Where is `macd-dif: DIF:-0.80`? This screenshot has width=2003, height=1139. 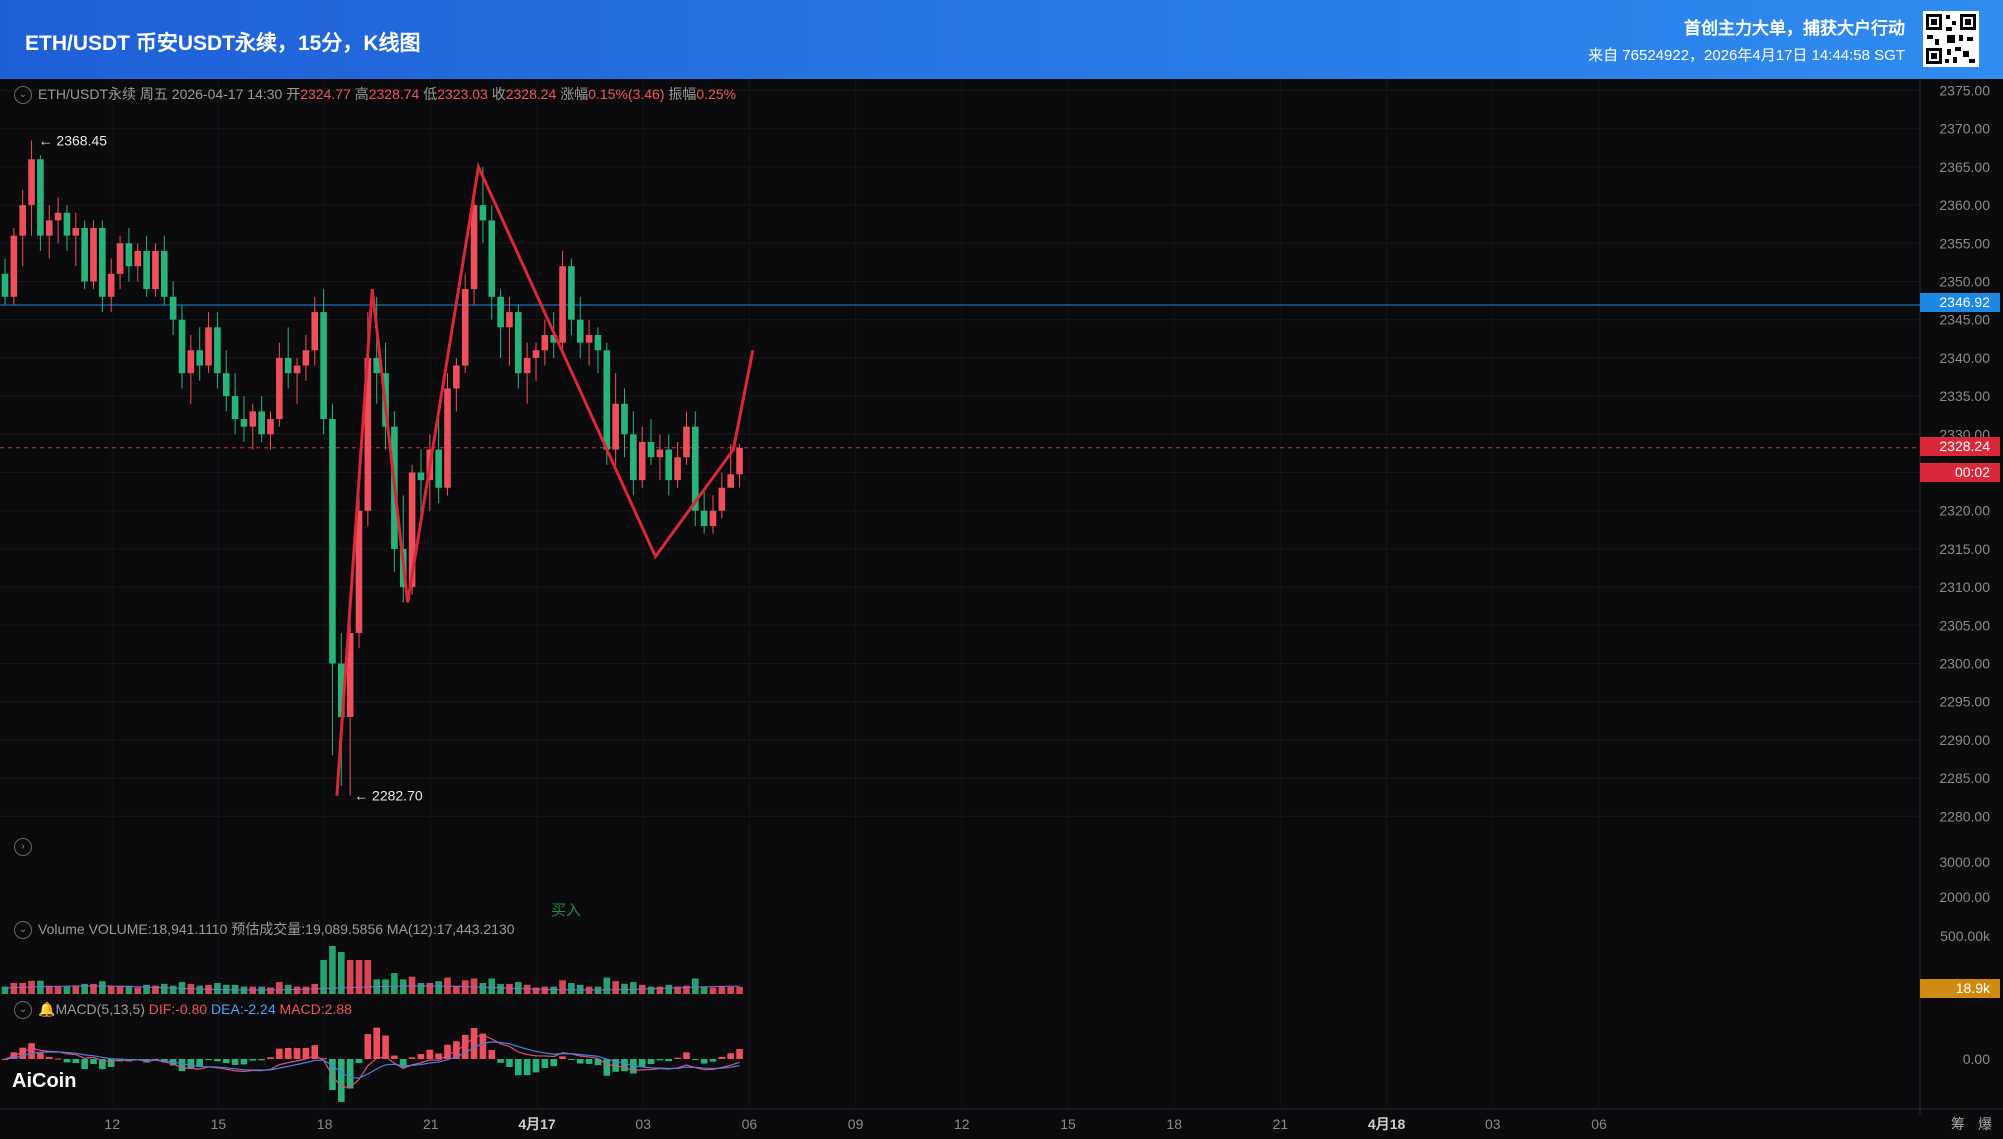 macd-dif: DIF:-0.80 is located at coordinates (178, 1009).